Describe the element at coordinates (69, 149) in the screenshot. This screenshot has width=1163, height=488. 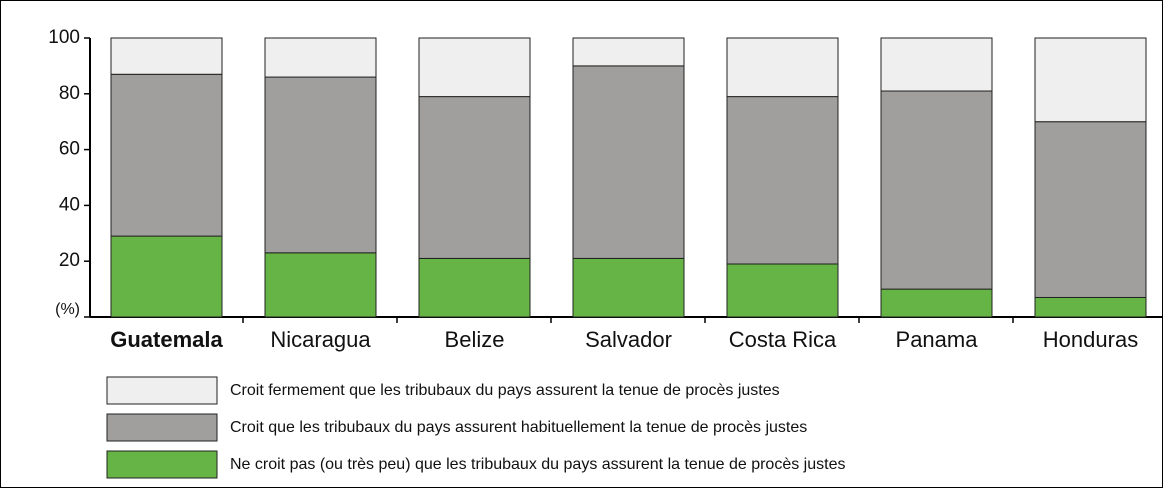
I see `y-tick-label: 60` at that location.